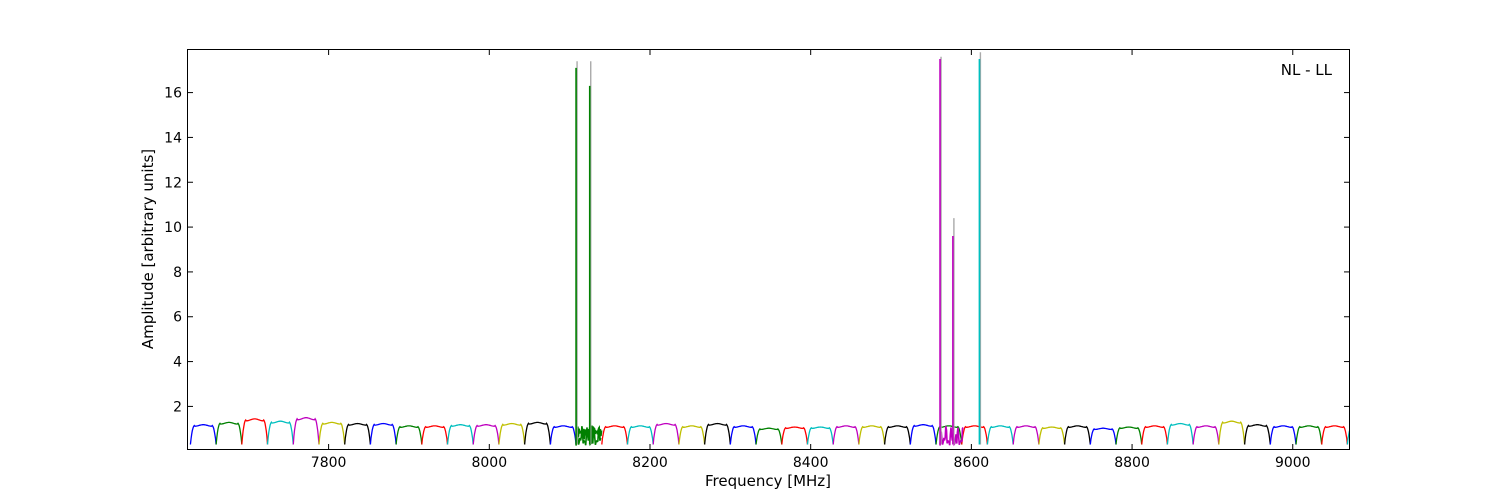  What do you see at coordinates (1293, 463) in the screenshot?
I see `x-tick-label: 9000` at bounding box center [1293, 463].